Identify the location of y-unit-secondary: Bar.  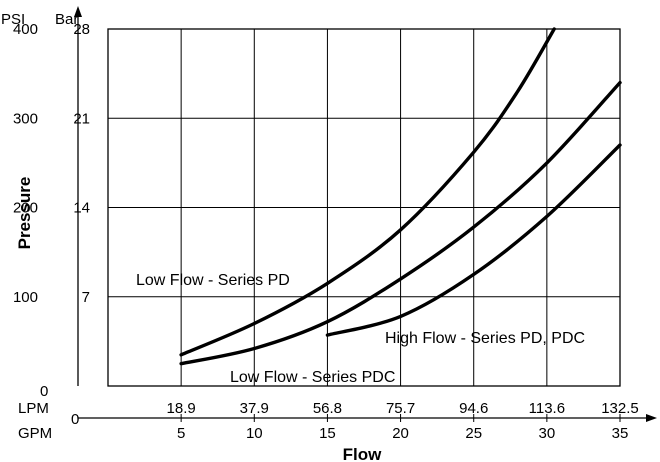
(66, 19).